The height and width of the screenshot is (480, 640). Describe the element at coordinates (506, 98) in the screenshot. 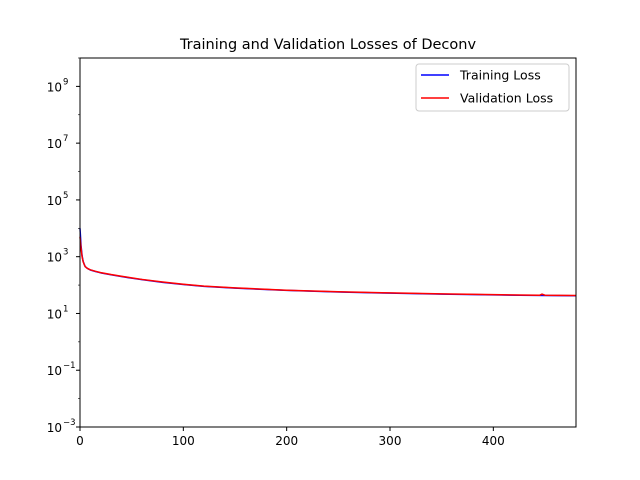

I see `legend-label-1: Validation Loss` at that location.